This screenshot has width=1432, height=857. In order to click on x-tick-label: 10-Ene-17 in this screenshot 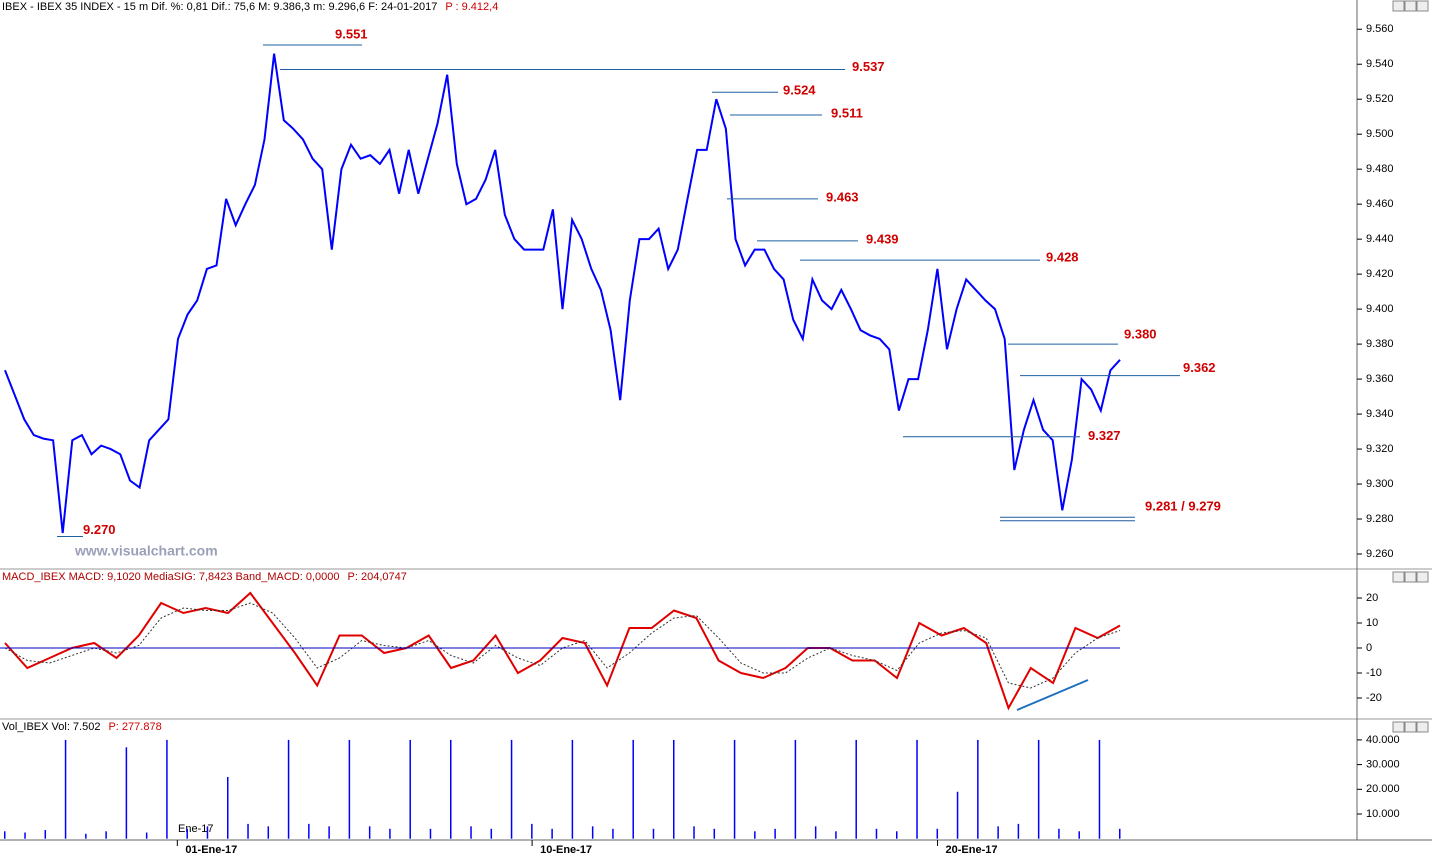, I will do `click(566, 850)`.